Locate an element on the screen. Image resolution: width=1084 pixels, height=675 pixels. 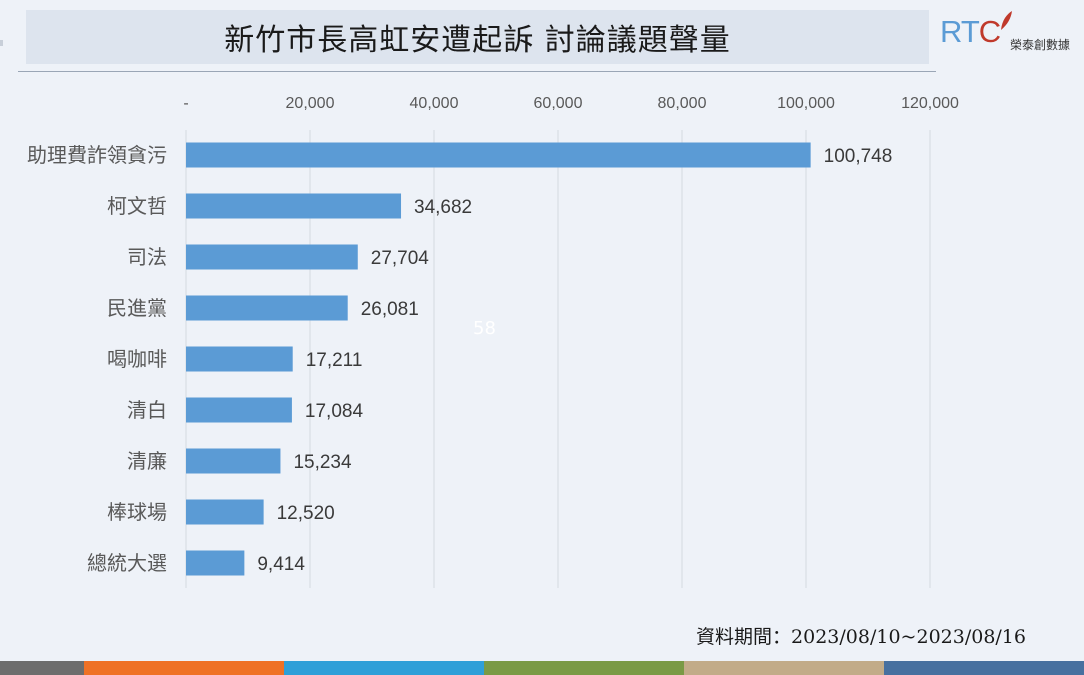
category-label: 司法 is located at coordinates (147, 257).